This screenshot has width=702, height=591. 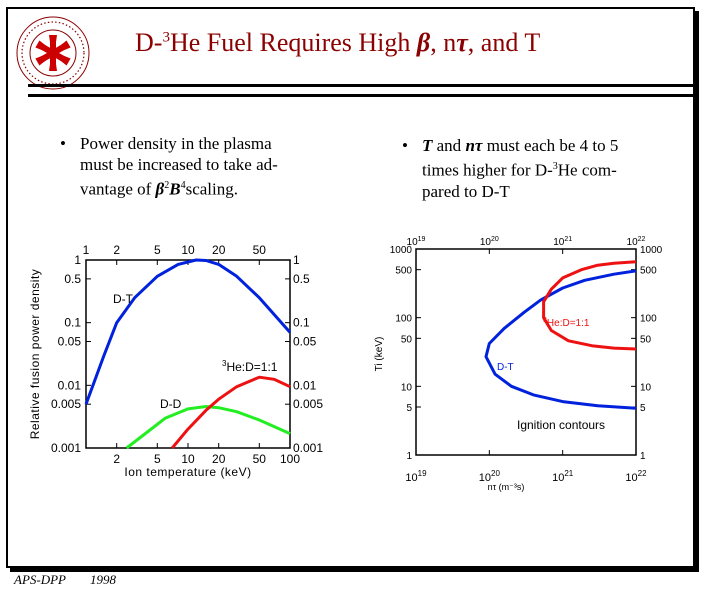 I want to click on bottom-tick-label: 1022, so click(x=636, y=476).